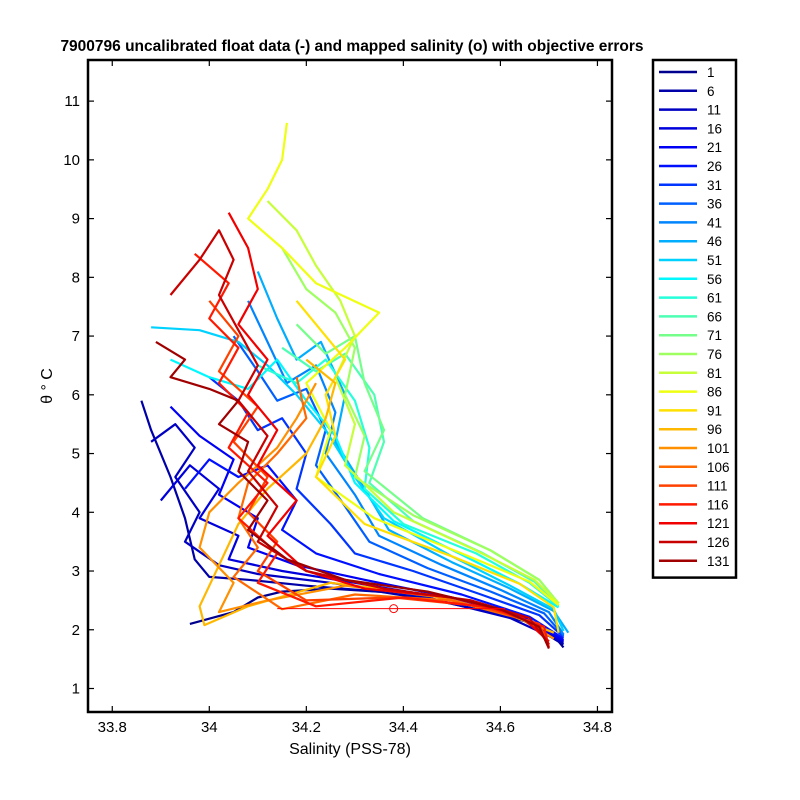 This screenshot has width=800, height=800. I want to click on x-tick-label: 34, so click(209, 727).